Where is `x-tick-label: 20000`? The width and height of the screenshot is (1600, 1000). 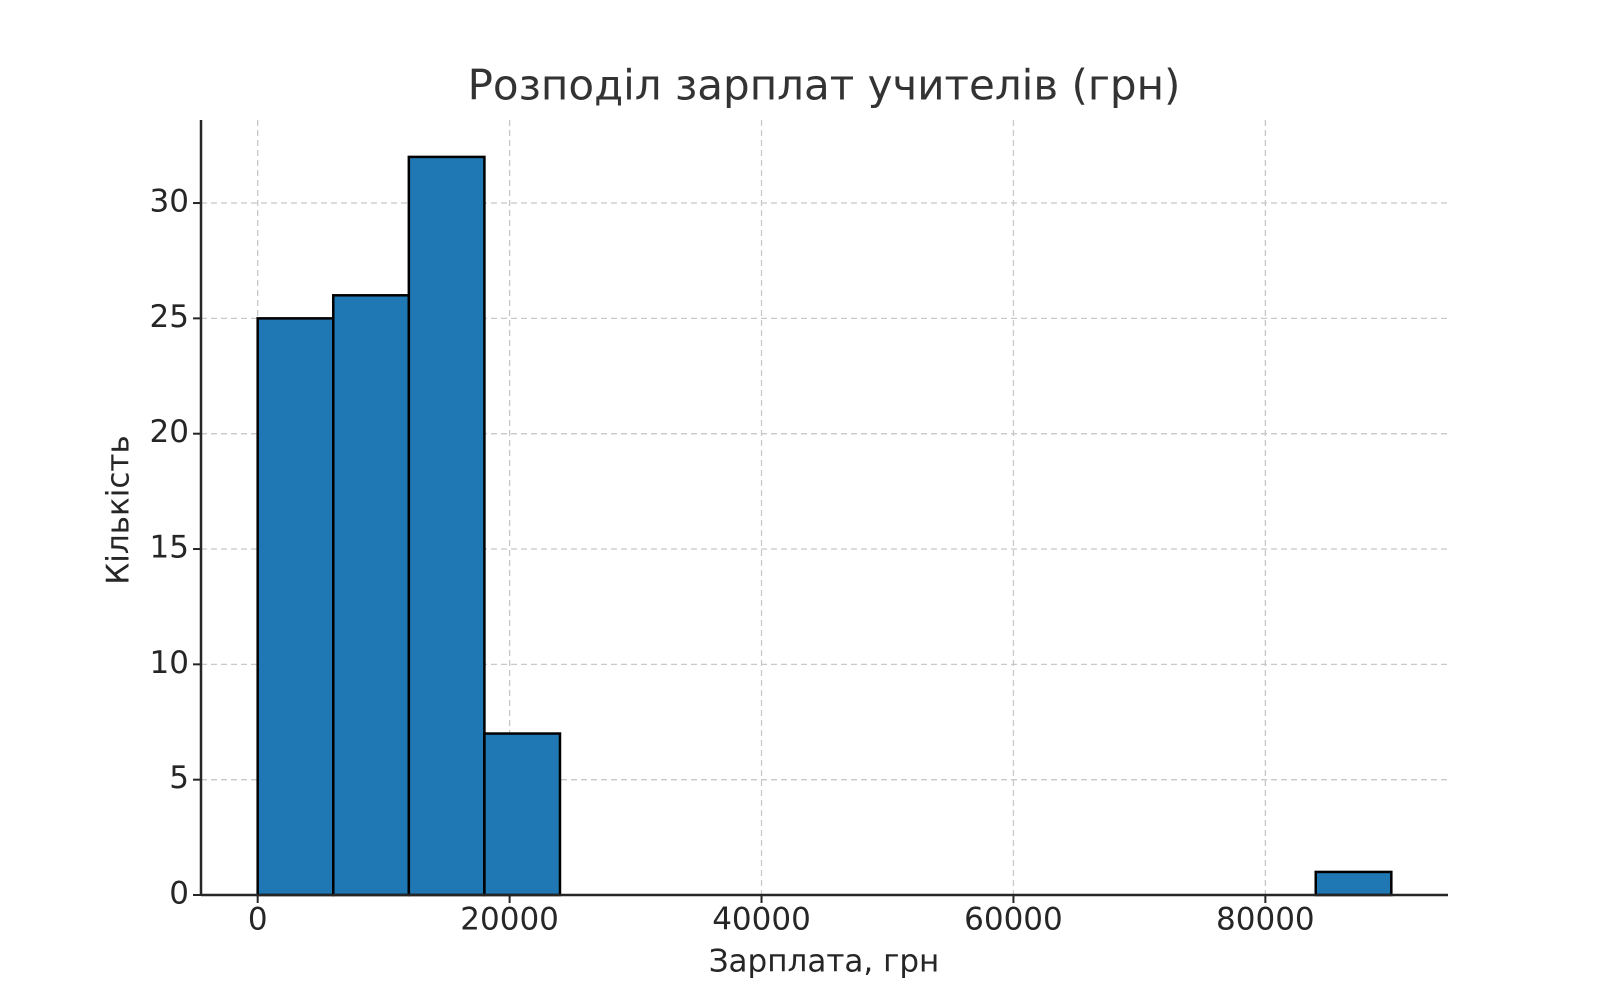
x-tick-label: 20000 is located at coordinates (509, 920).